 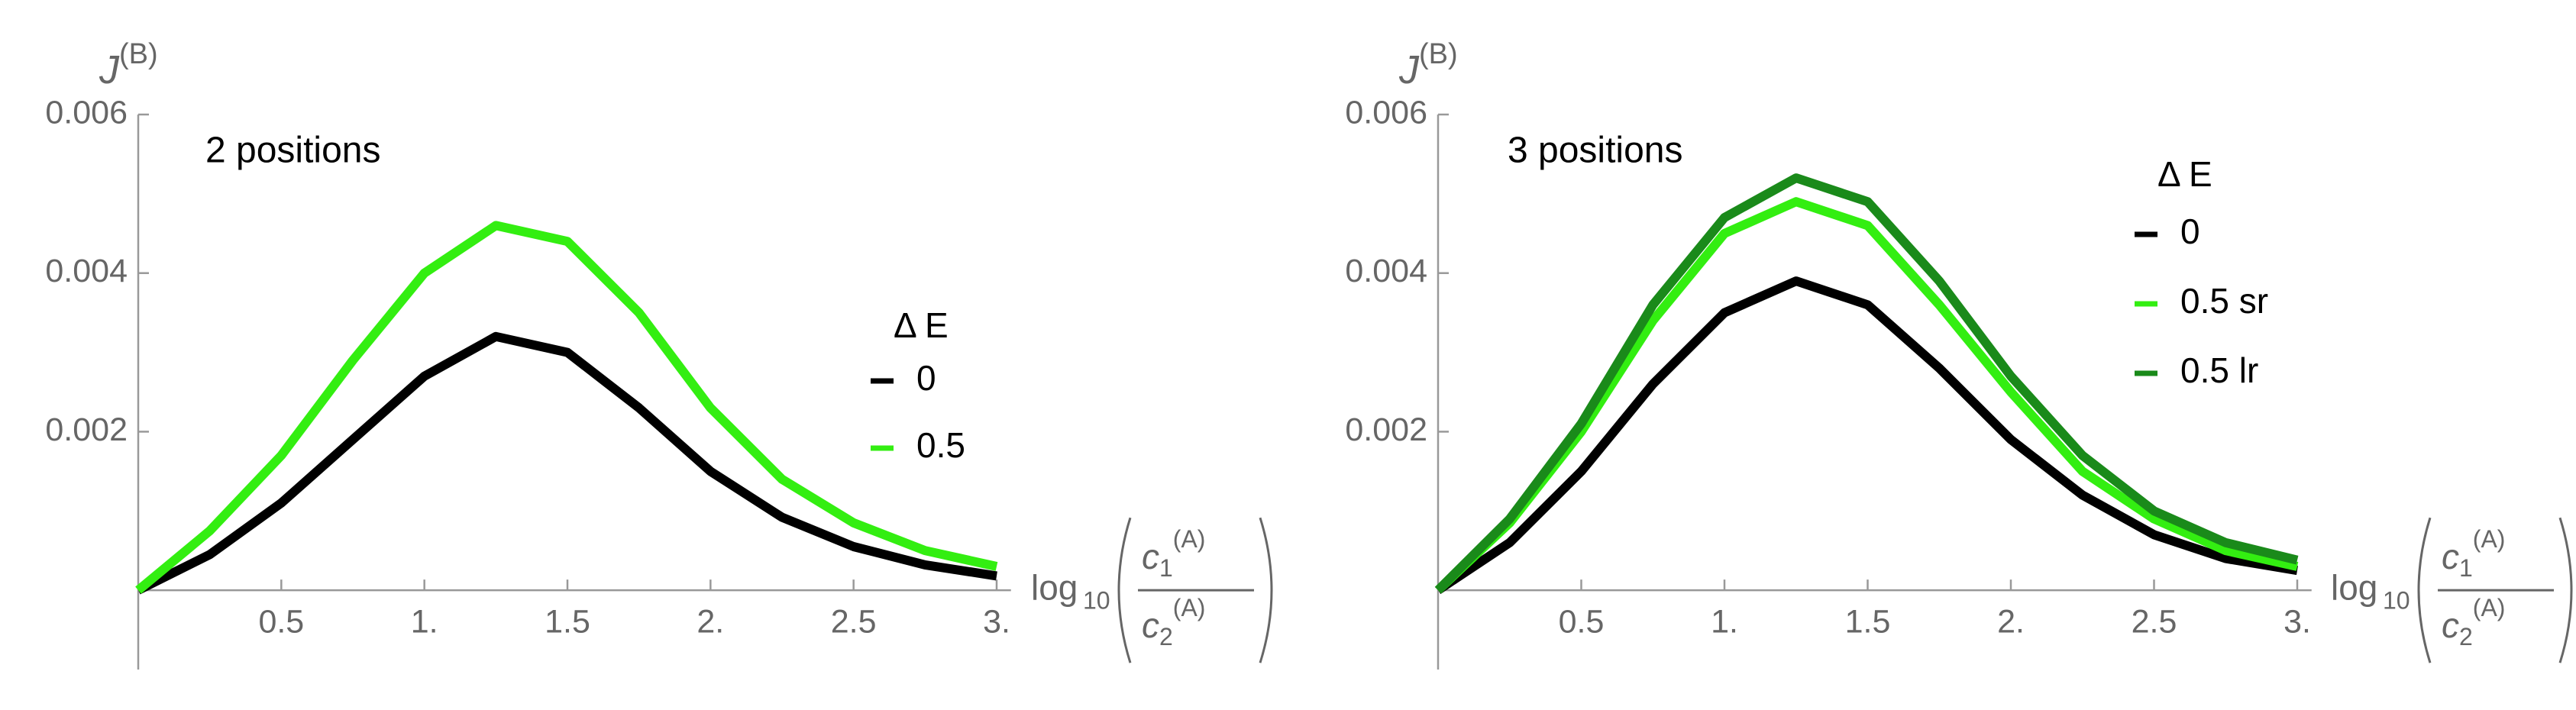 What do you see at coordinates (566, 463) in the screenshot?
I see `line-series` at bounding box center [566, 463].